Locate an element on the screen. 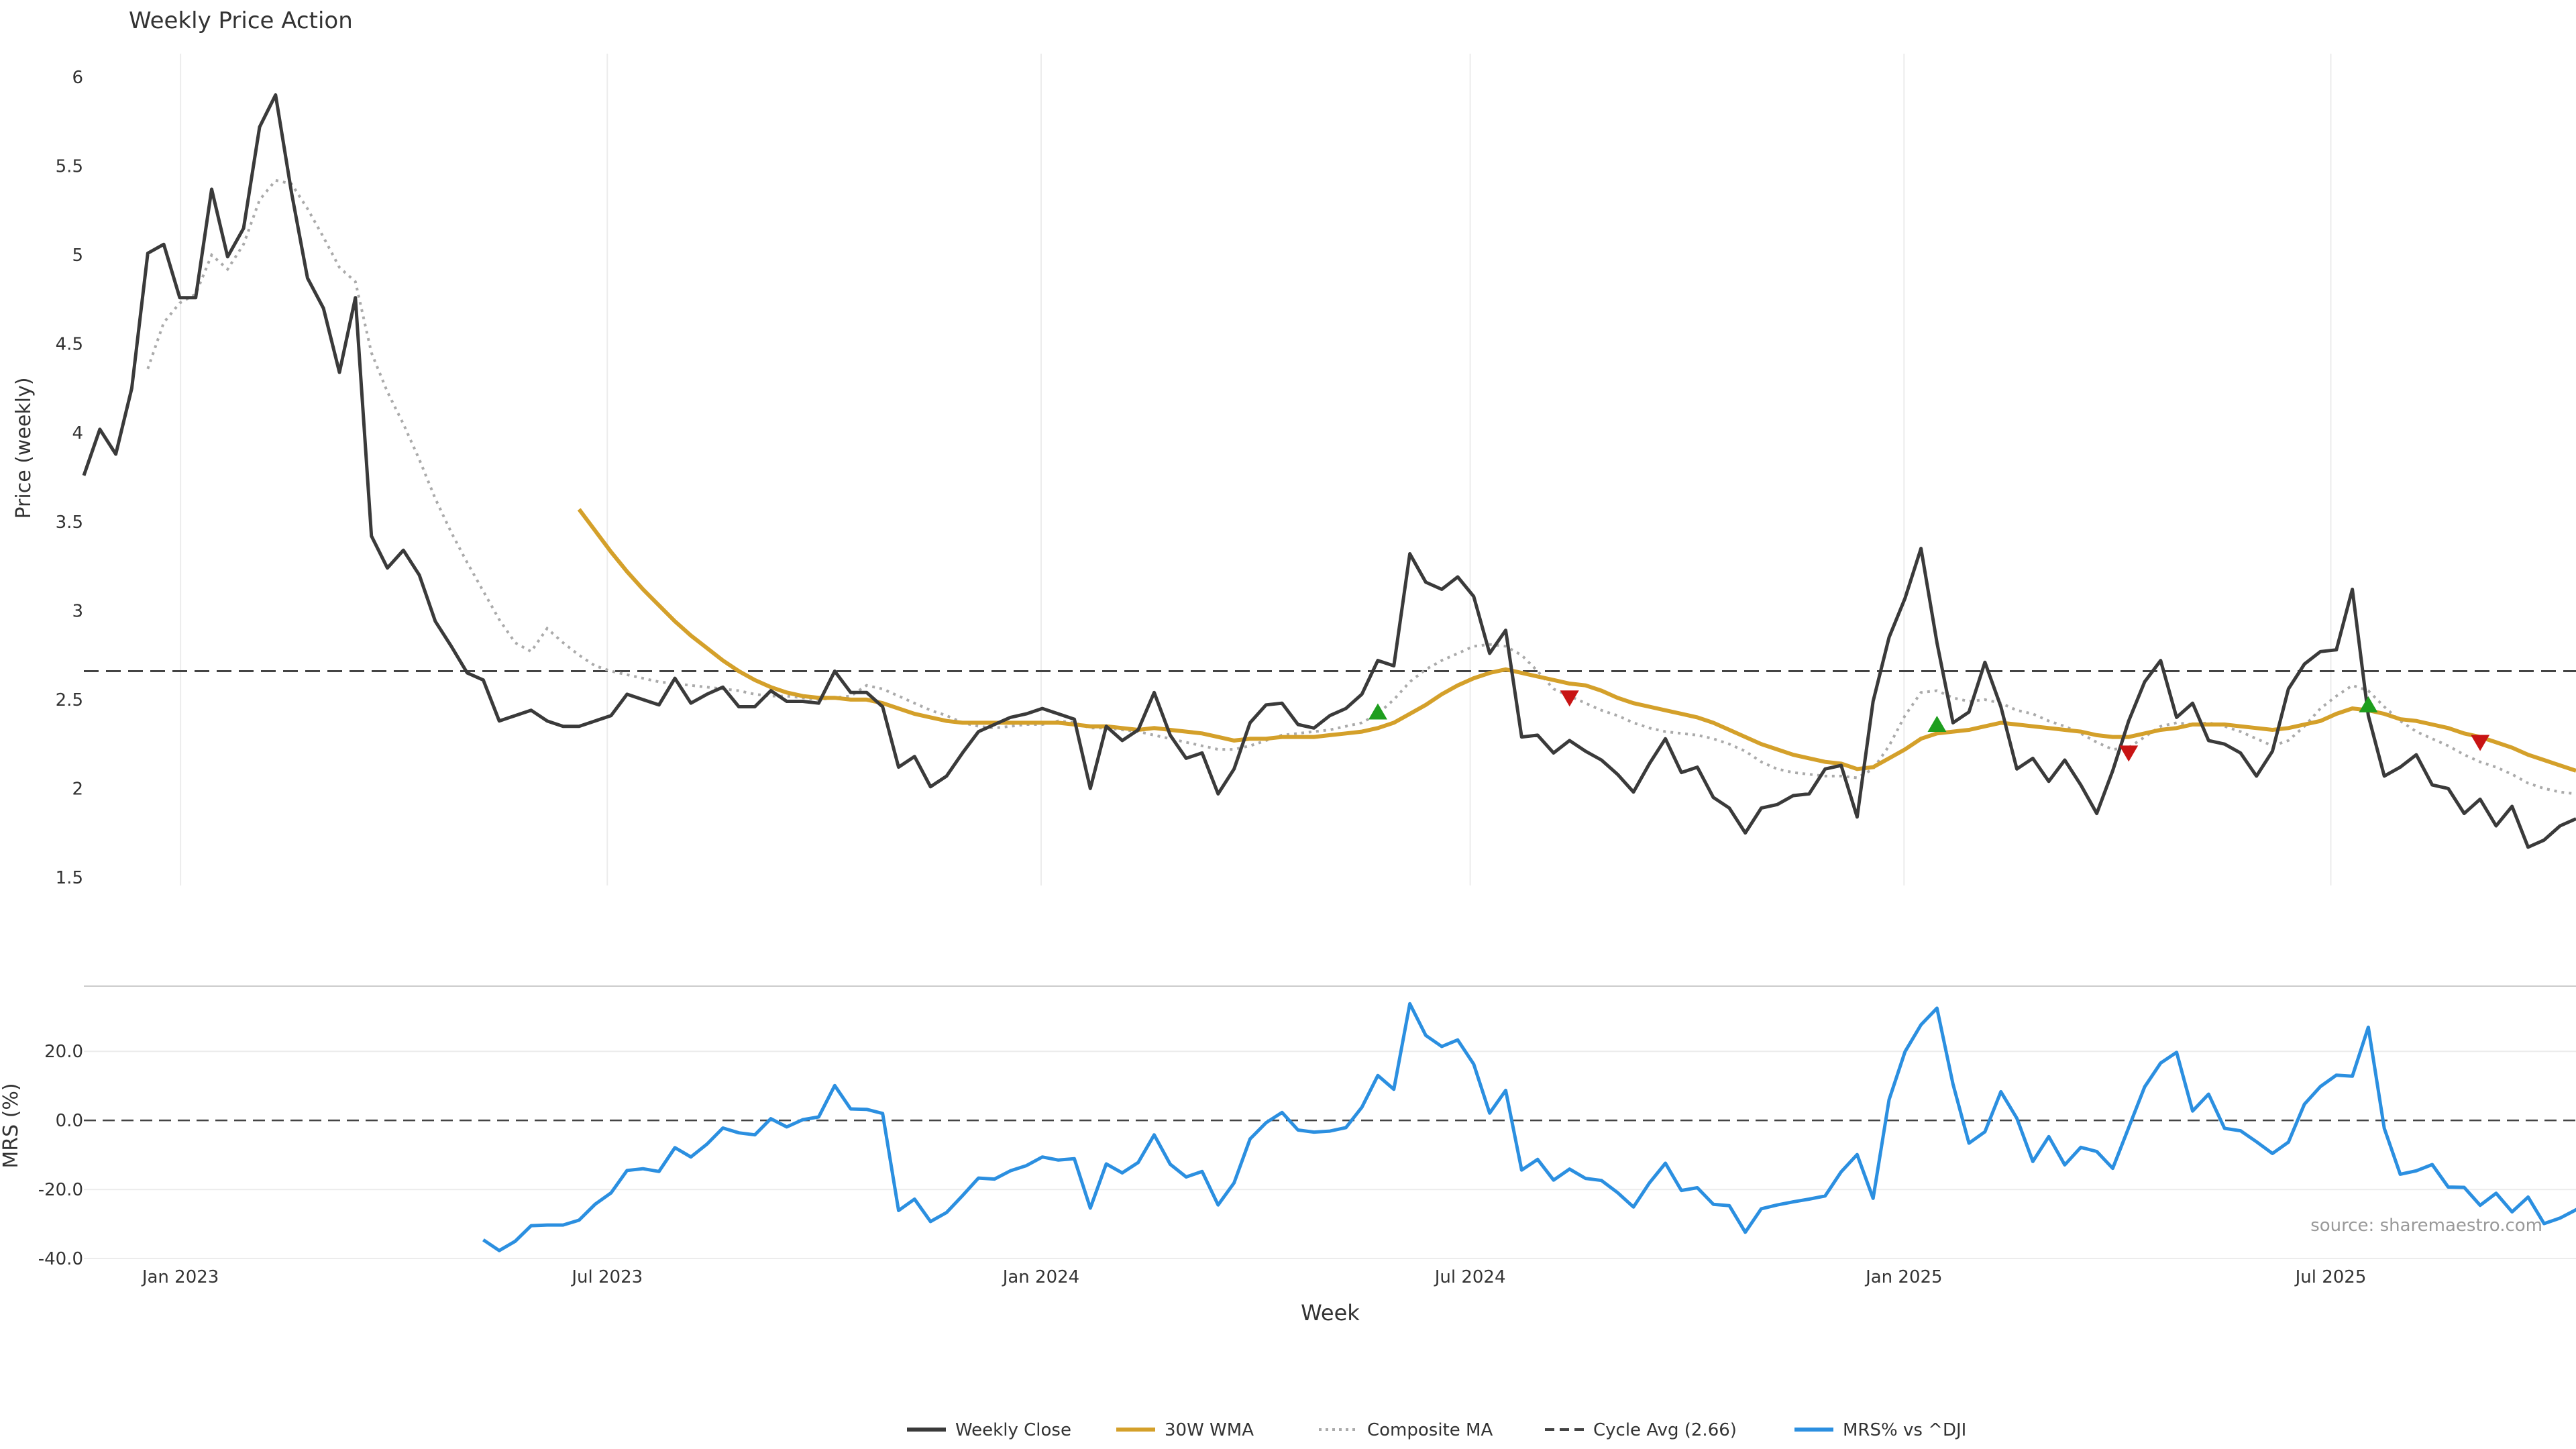 The image size is (2576, 1449). legend-label: 30W WMA is located at coordinates (1209, 1430).